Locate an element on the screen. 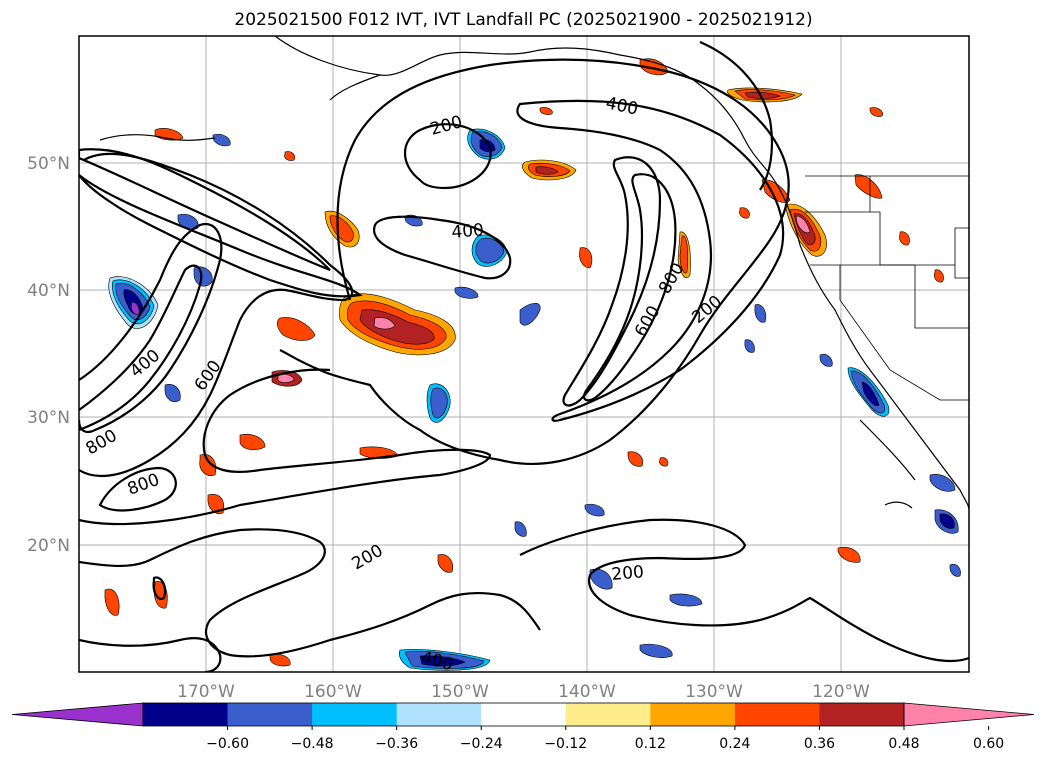 Image resolution: width=1047 pixels, height=765 pixels. lon-tick-label: 160°W is located at coordinates (333, 692).